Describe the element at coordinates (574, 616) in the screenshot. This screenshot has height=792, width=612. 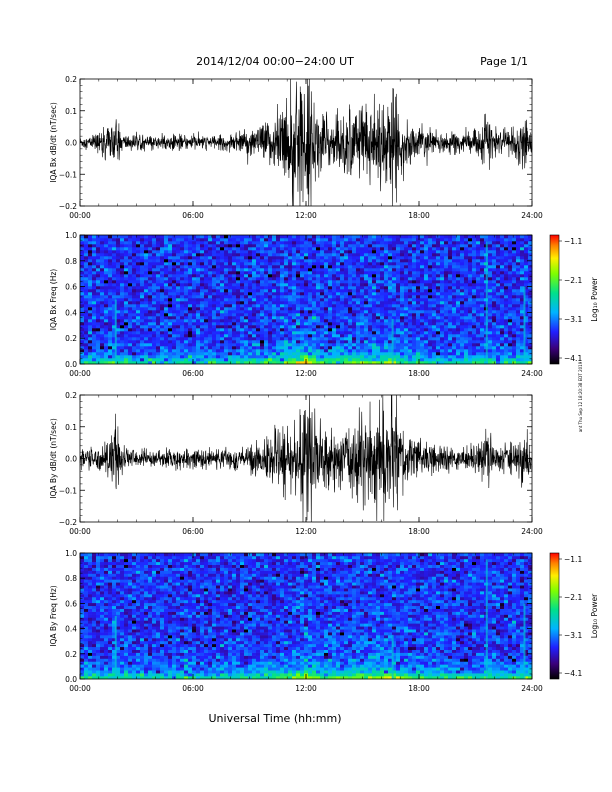
I see `colorbar-bottom: −1.1 −2.1 −3.1 −4.1 Log₁₀ Power` at that location.